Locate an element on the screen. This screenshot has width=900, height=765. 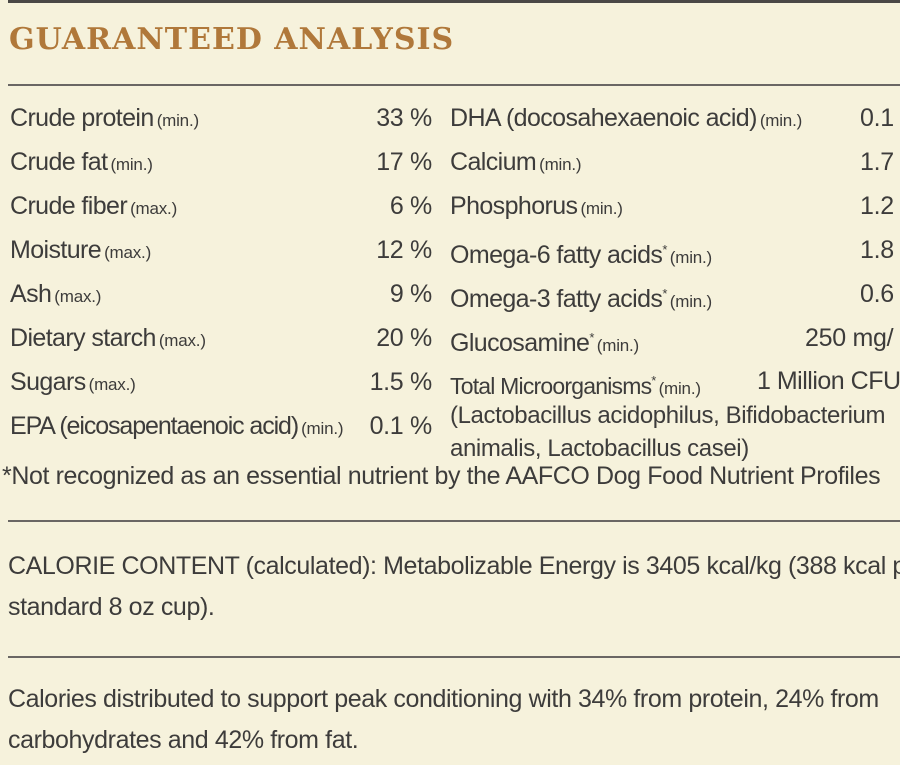
nutrient-name: Phosphorus (min.) is located at coordinates (536, 206).